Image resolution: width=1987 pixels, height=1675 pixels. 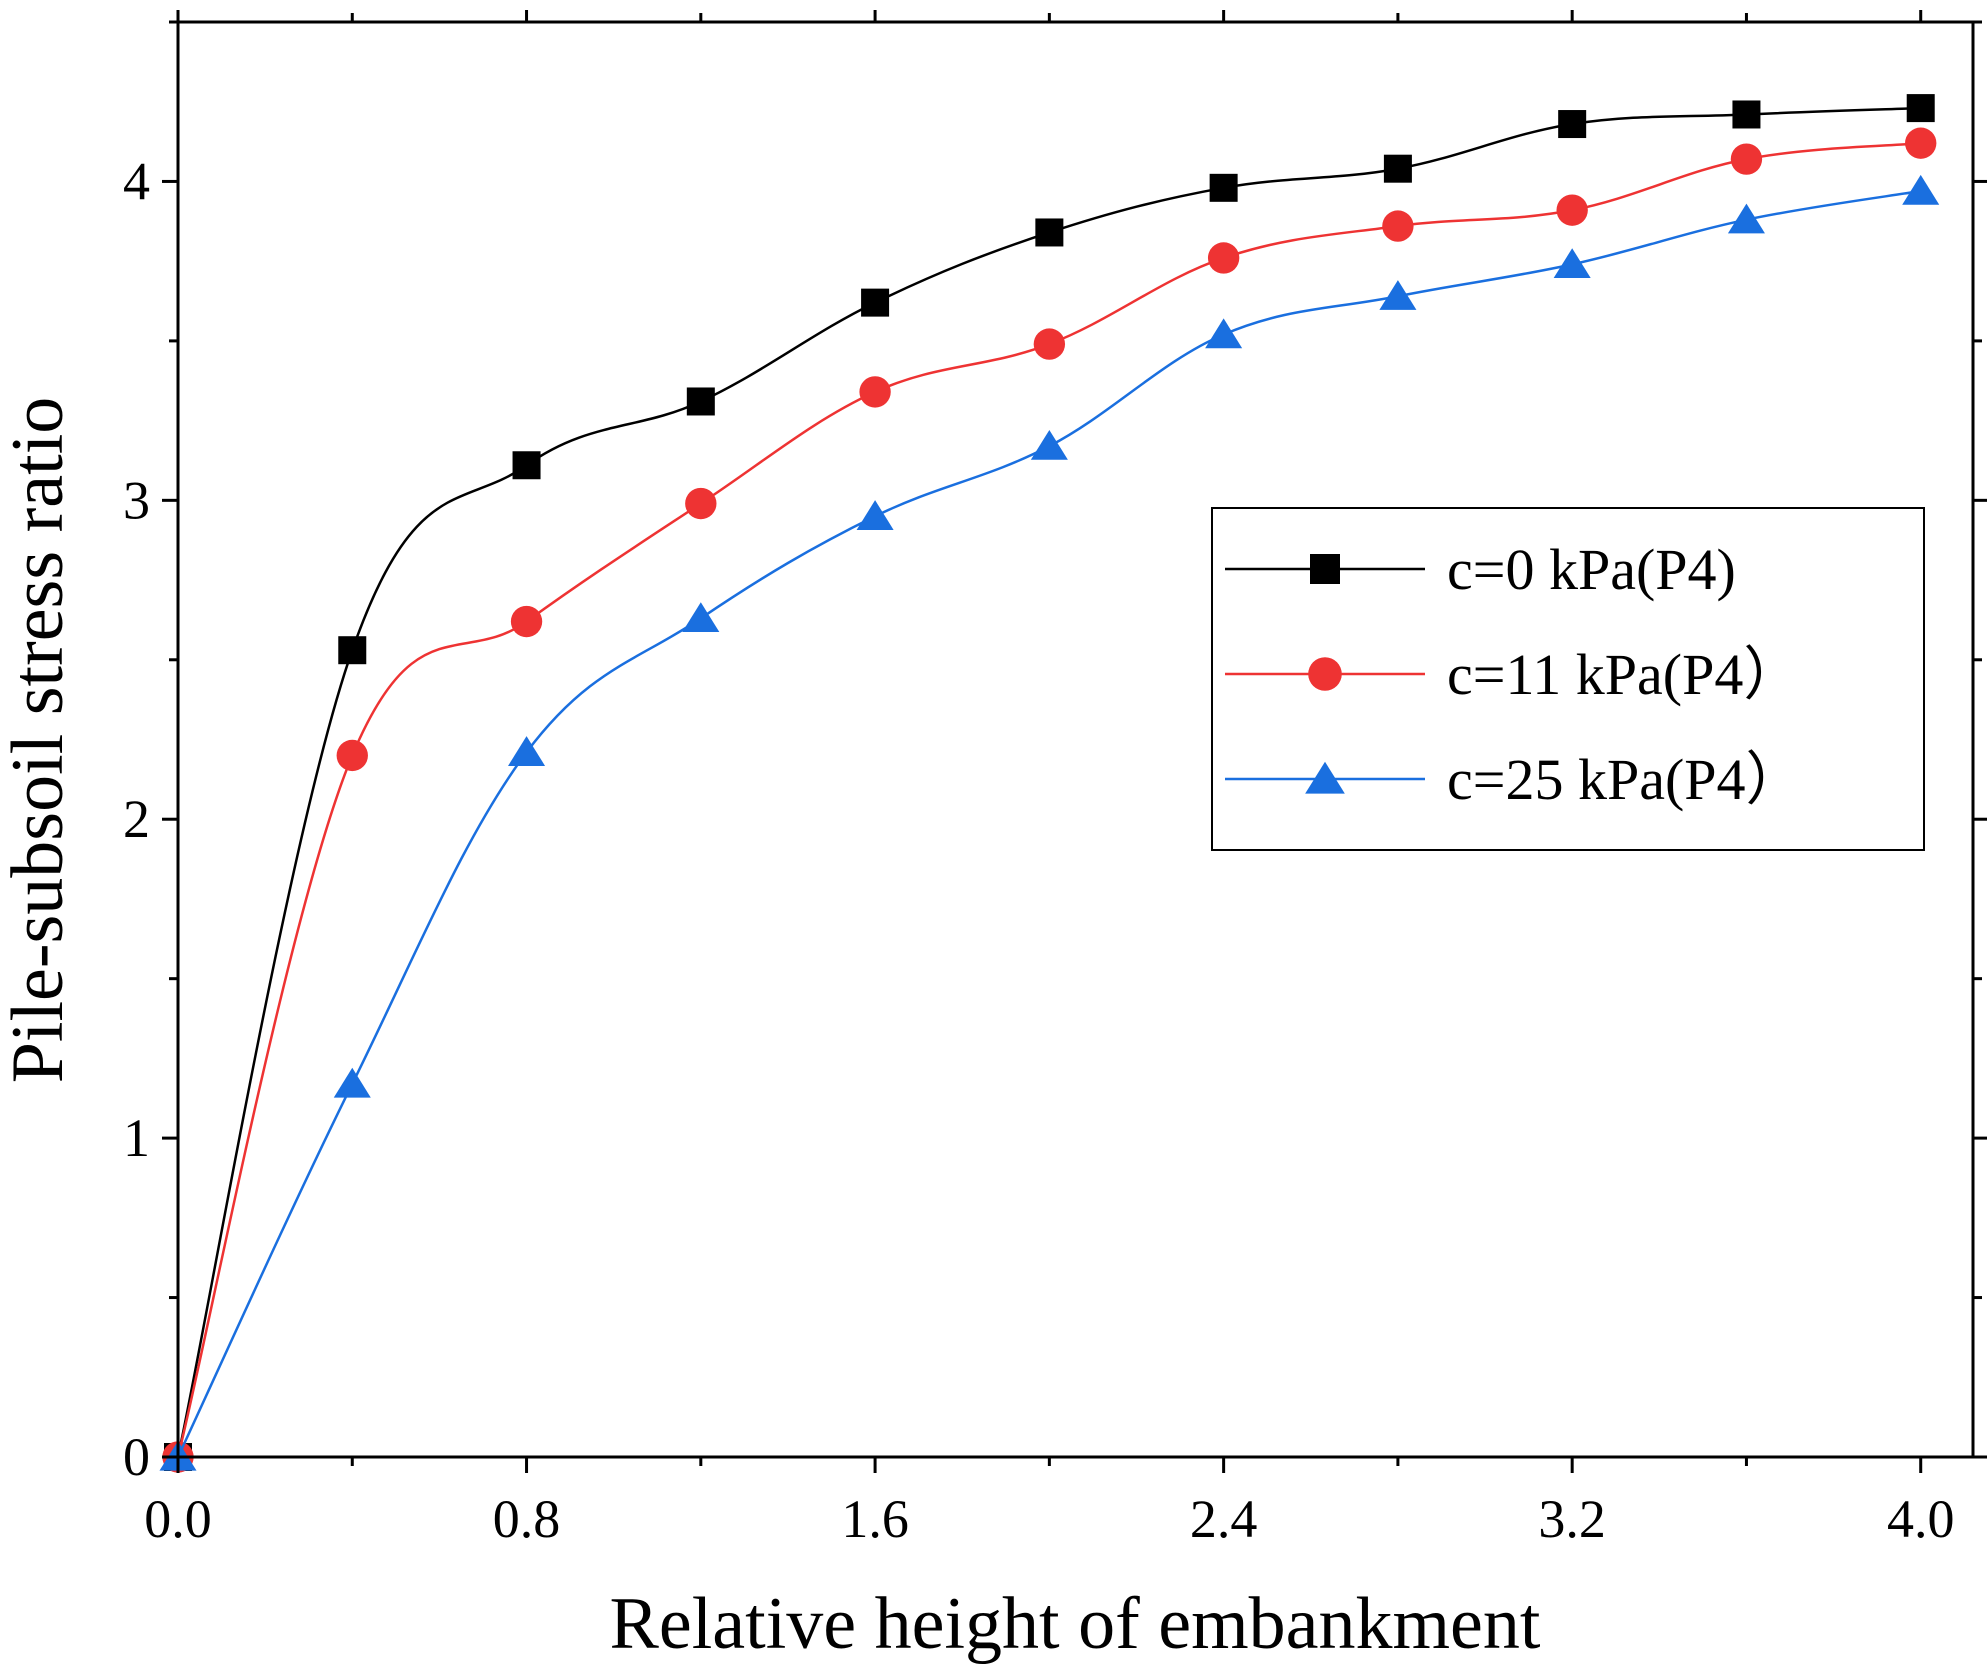 What do you see at coordinates (527, 1519) in the screenshot?
I see `x-tick-label: 0.8` at bounding box center [527, 1519].